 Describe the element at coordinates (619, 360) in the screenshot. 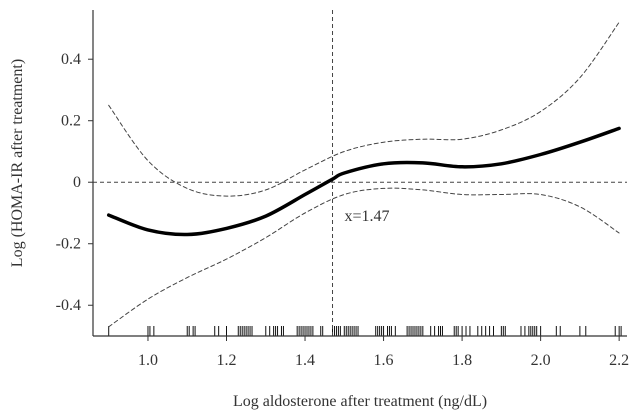

I see `x-tick-label: 2.2` at that location.